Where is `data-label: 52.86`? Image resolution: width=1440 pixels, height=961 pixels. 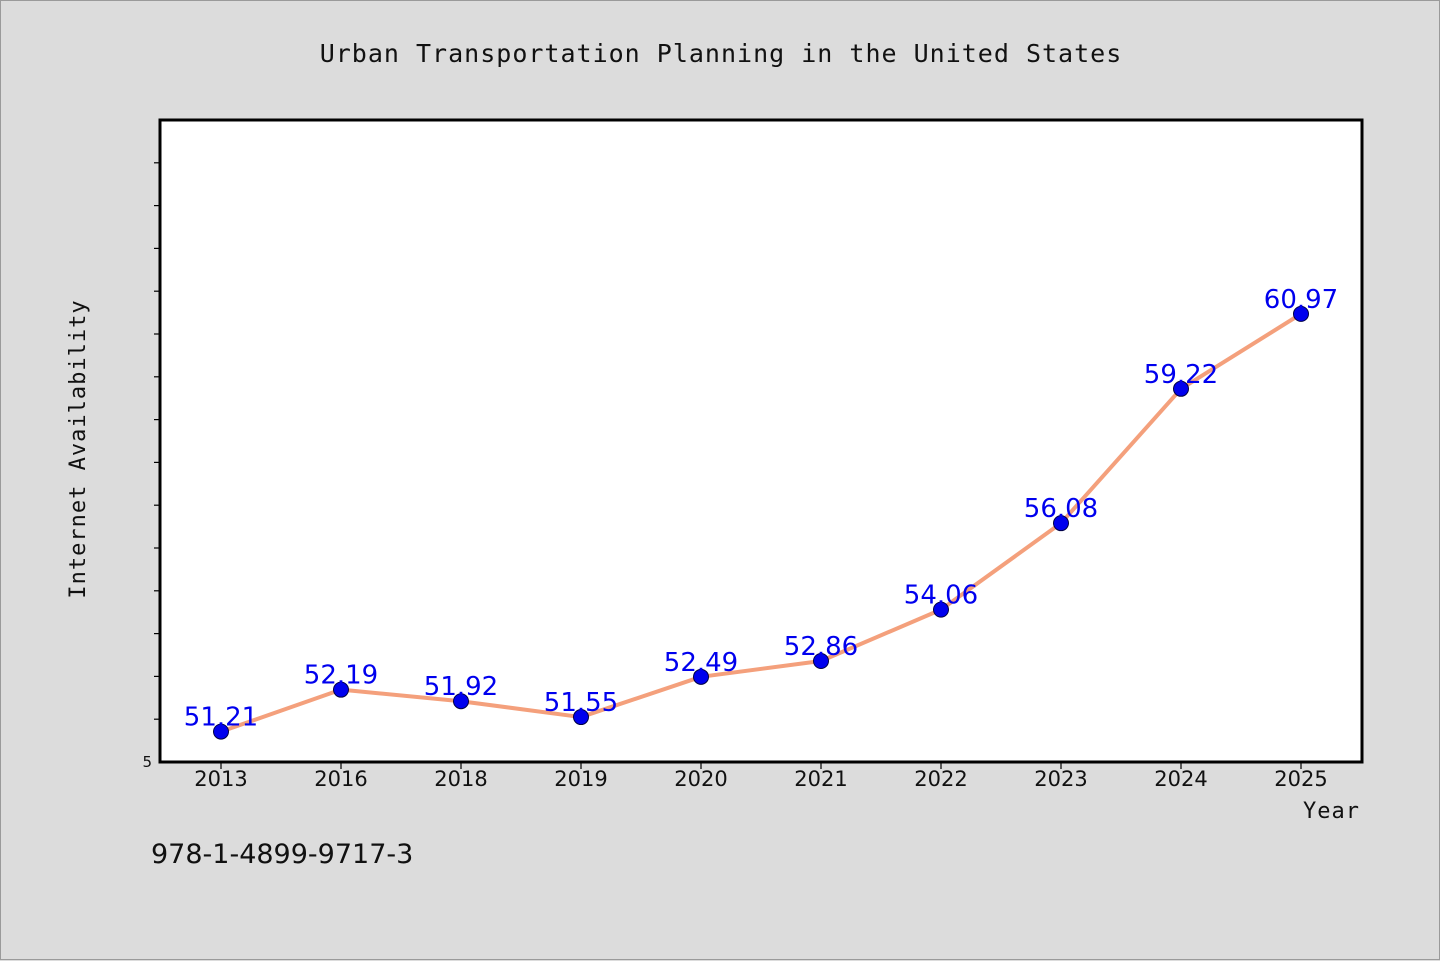
data-label: 52.86 is located at coordinates (821, 647).